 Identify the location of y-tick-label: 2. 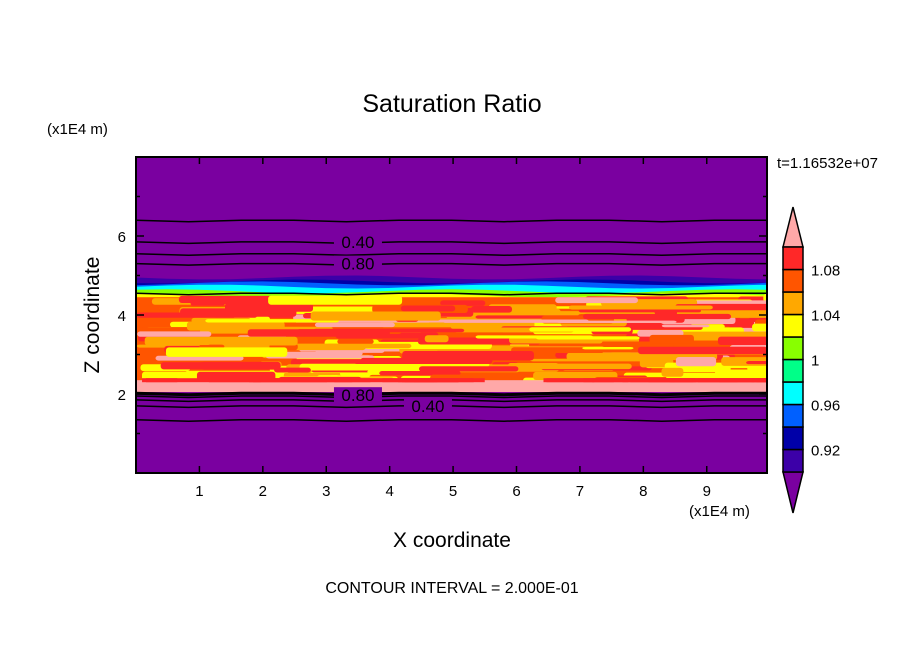
(122, 395).